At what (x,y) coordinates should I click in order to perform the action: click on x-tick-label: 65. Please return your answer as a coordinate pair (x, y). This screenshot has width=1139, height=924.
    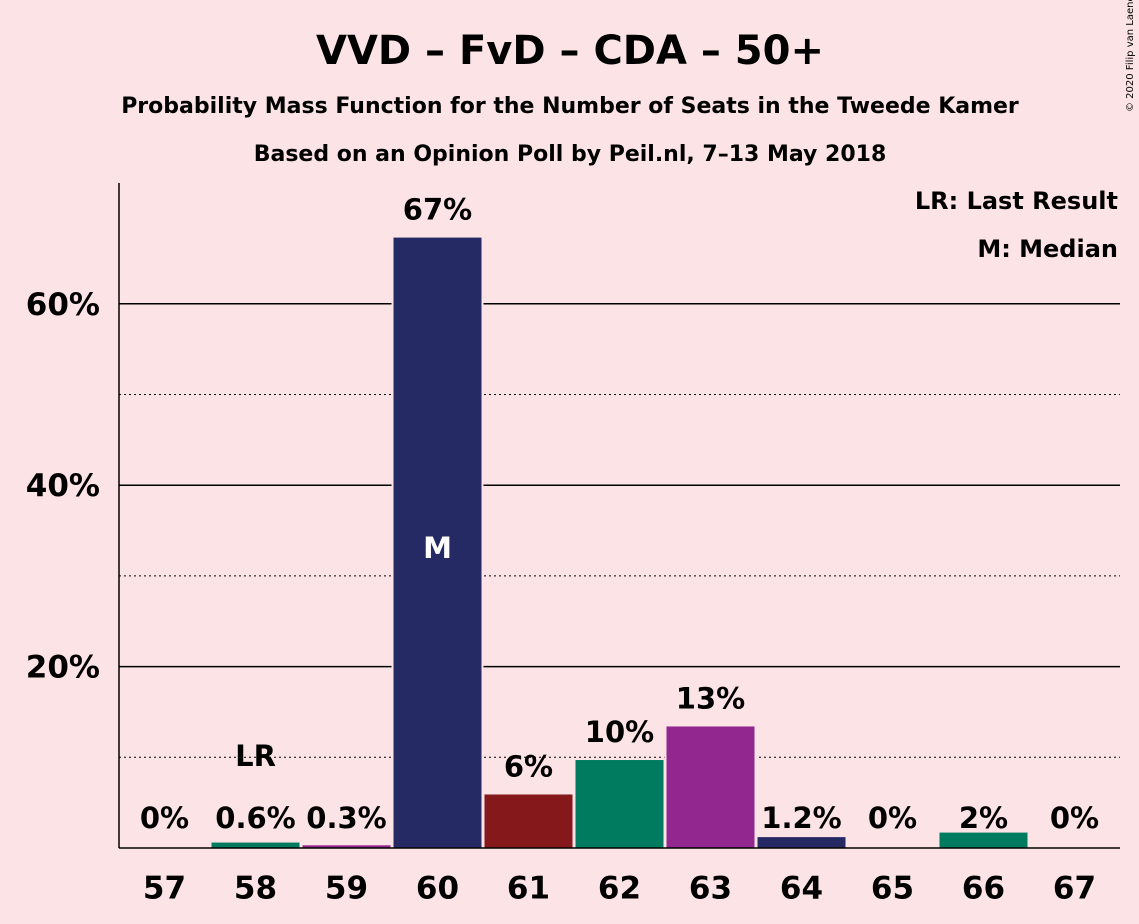
    Looking at the image, I should click on (892, 888).